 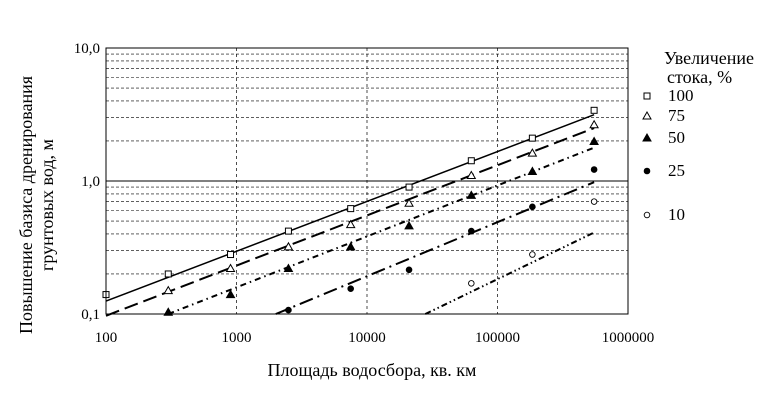 I want to click on y-tick-label: 0,1, so click(x=90, y=315).